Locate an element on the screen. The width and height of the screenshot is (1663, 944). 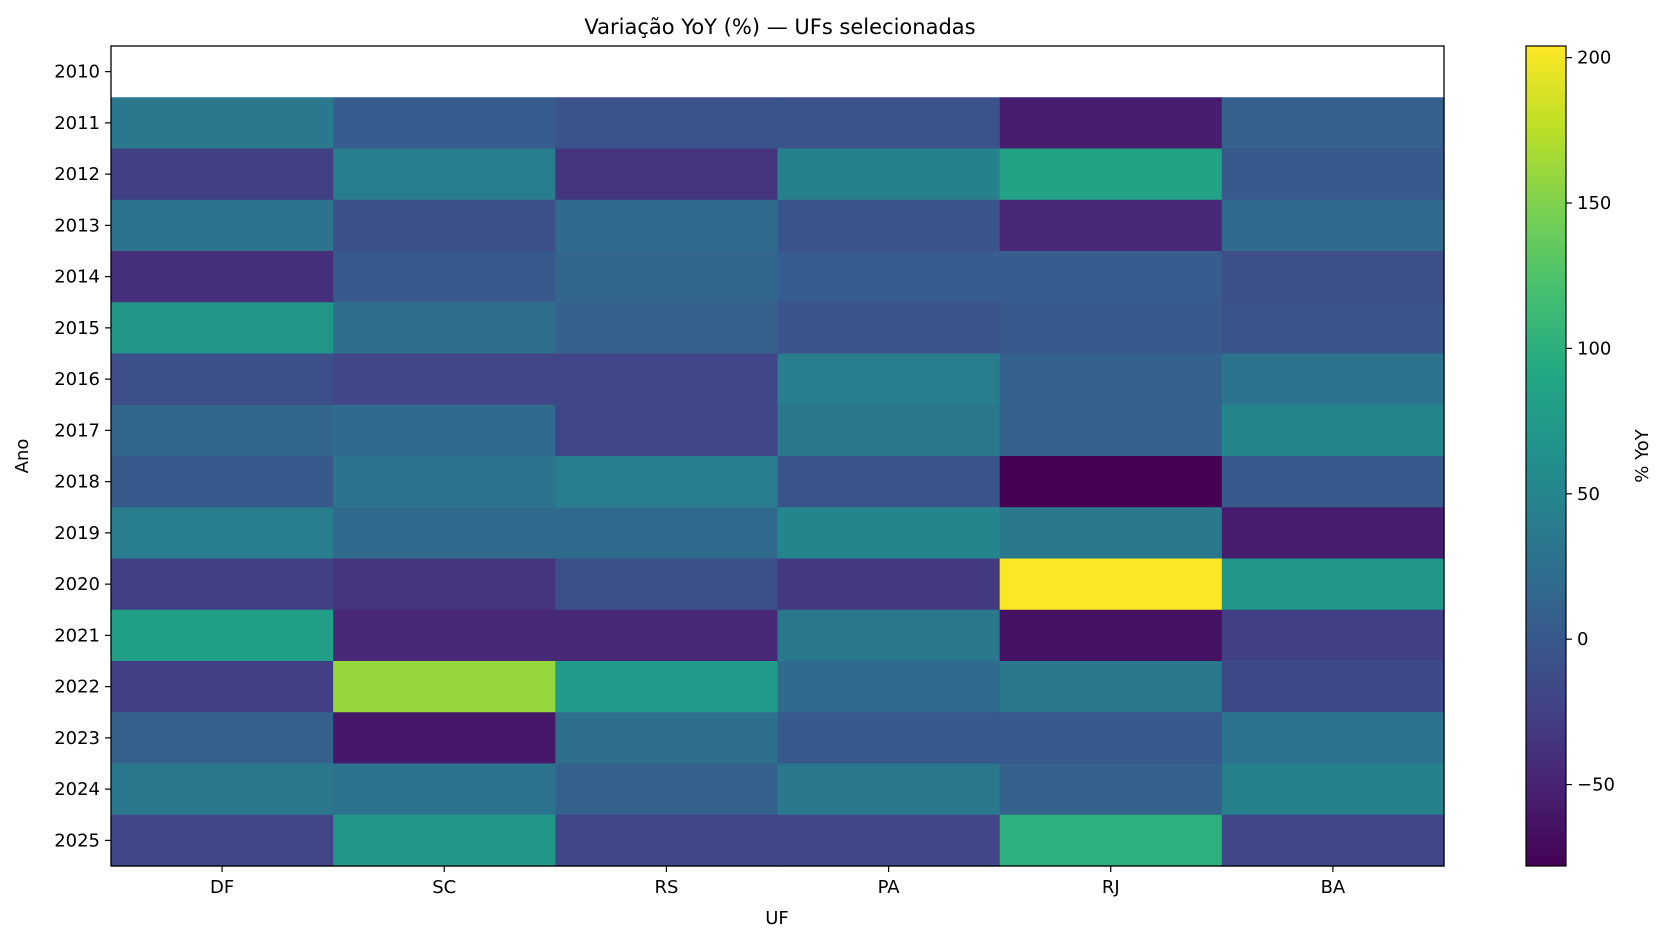
y-tick-label: 2025 is located at coordinates (77, 840).